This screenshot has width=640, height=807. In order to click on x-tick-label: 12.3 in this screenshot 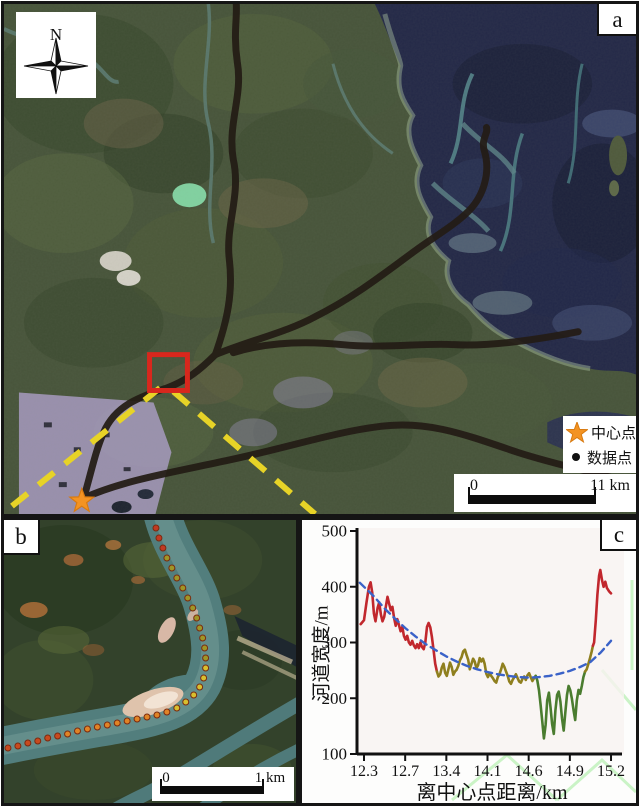, I will do `click(364, 771)`.